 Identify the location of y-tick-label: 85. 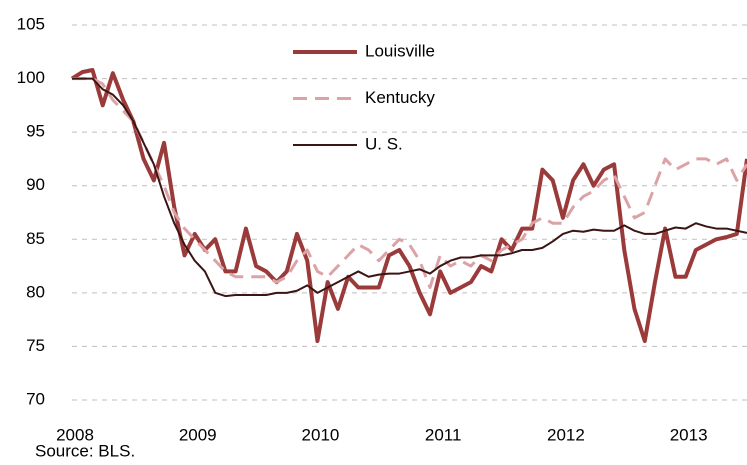
(35, 238).